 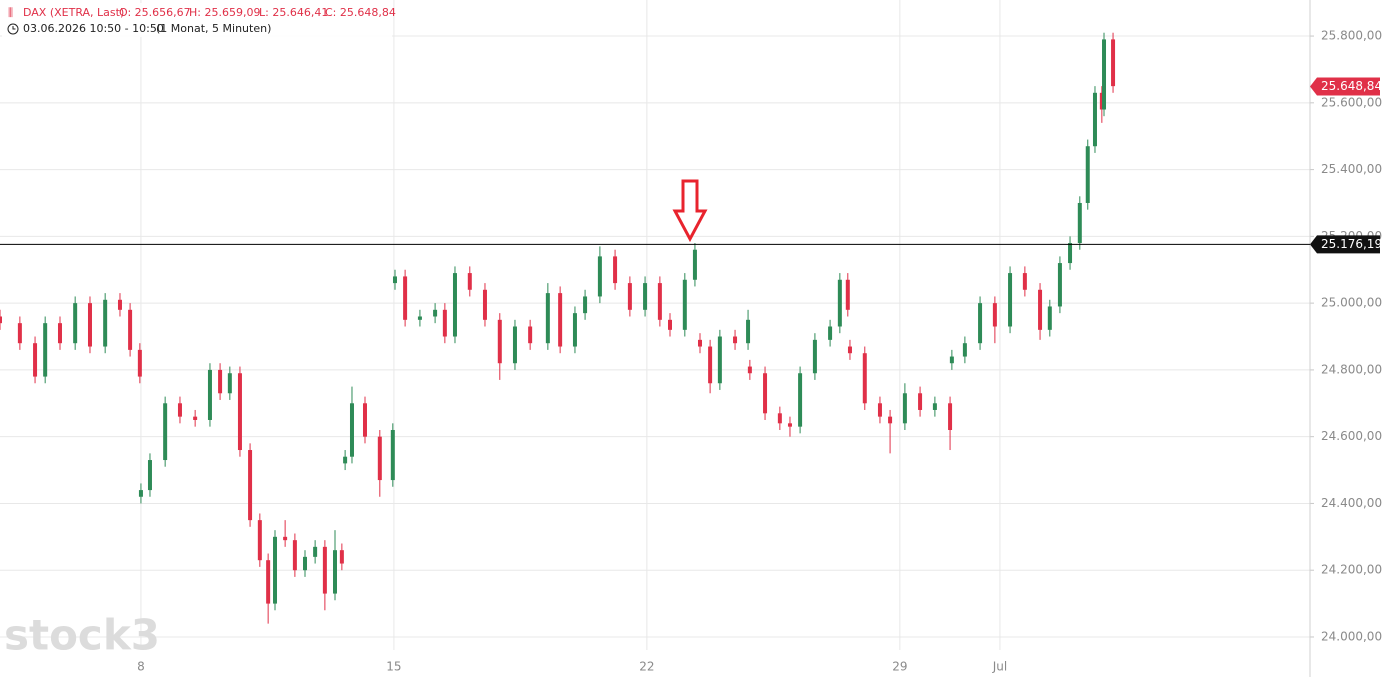 I want to click on arrow-annotation, so click(x=690, y=211).